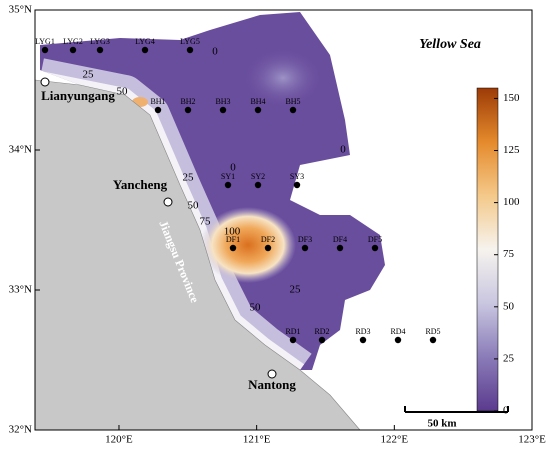 Image resolution: width=550 pixels, height=454 pixels. I want to click on colorbar-tick-label: 0, so click(506, 411).